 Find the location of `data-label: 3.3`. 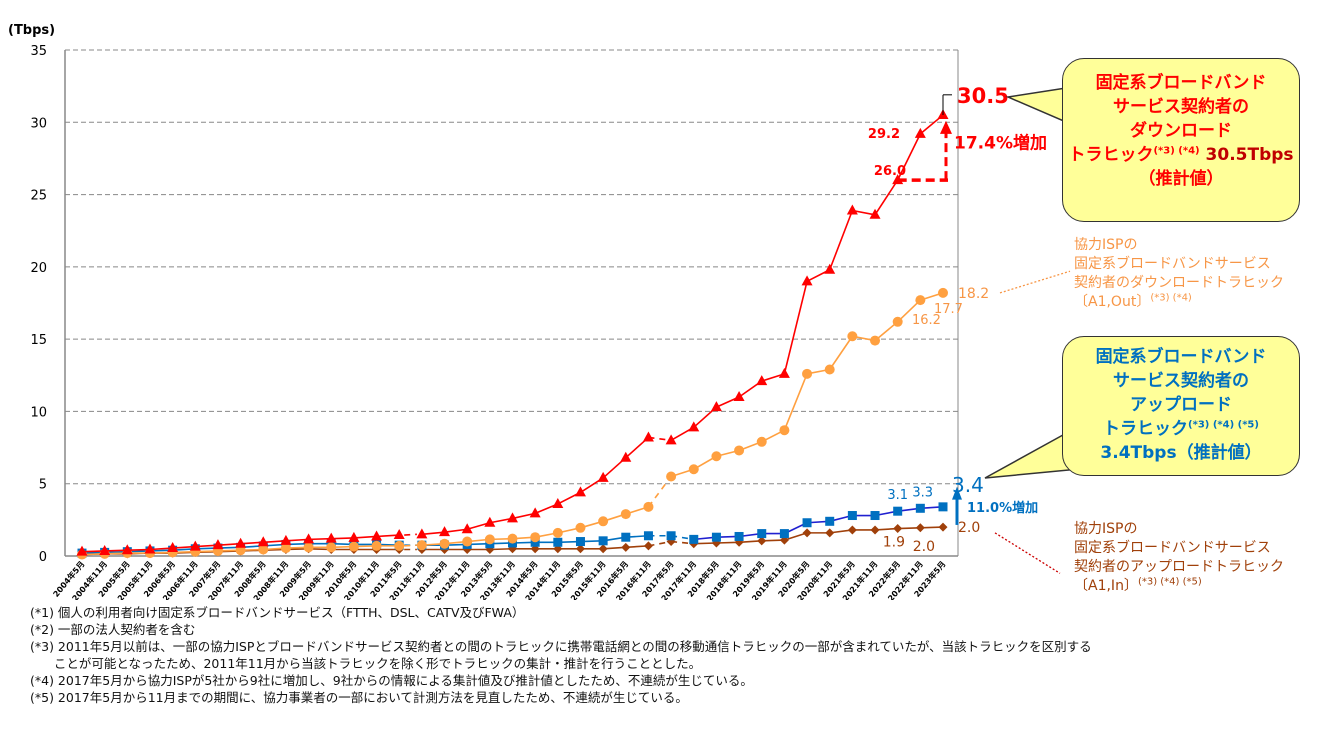

data-label: 3.3 is located at coordinates (922, 492).